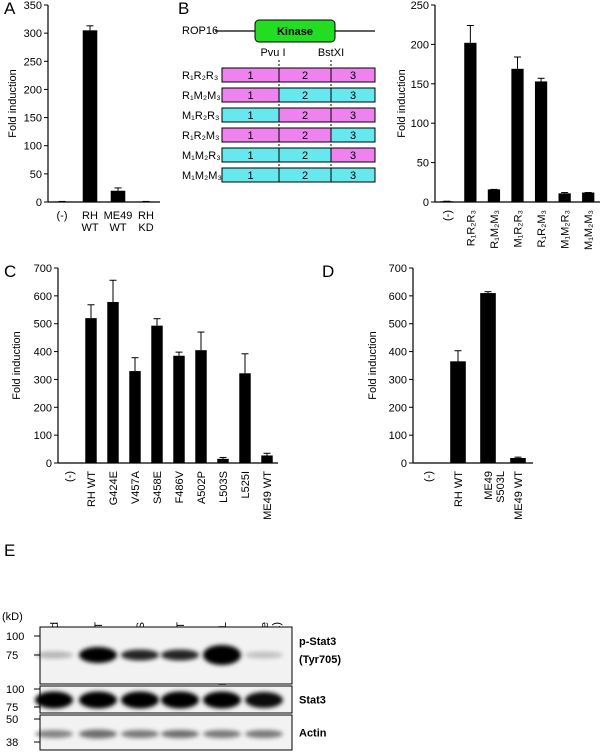 This screenshot has height=752, width=607. I want to click on x-tick-label: R₁R₂M₃, so click(542, 229).